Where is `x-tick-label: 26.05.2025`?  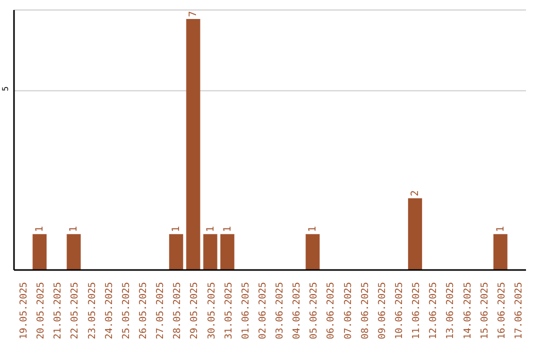
x-tick-label: 26.05.2025 is located at coordinates (143, 311).